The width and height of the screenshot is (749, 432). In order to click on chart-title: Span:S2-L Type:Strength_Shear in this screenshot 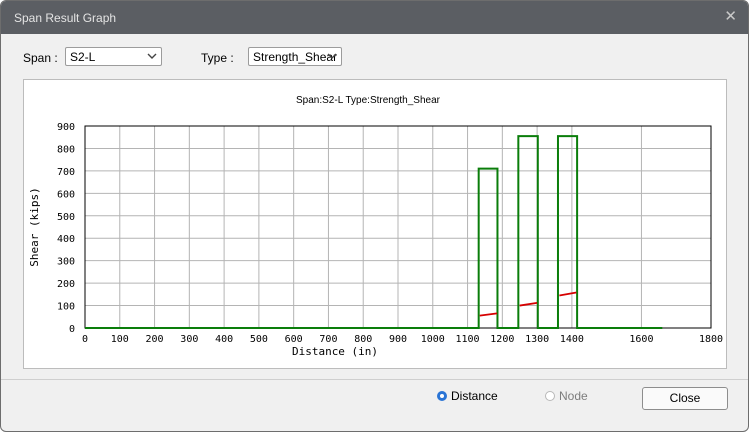, I will do `click(368, 100)`.